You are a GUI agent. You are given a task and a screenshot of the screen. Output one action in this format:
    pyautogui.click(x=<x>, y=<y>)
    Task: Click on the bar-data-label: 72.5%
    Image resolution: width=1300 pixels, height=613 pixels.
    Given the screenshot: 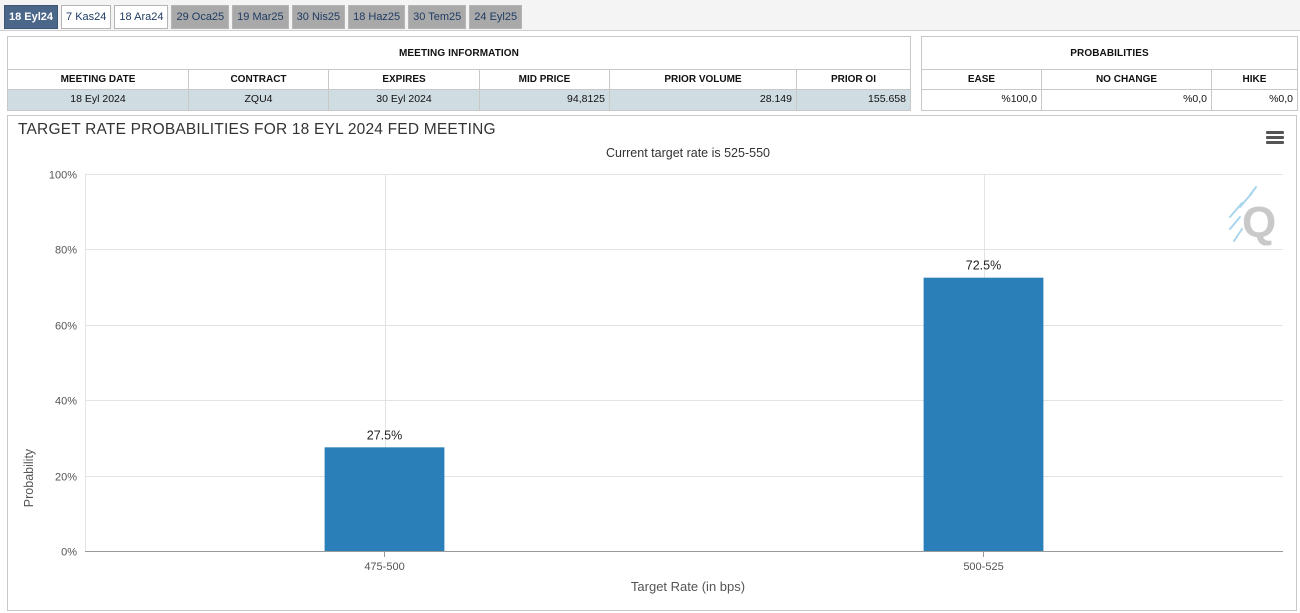 What is the action you would take?
    pyautogui.click(x=983, y=266)
    